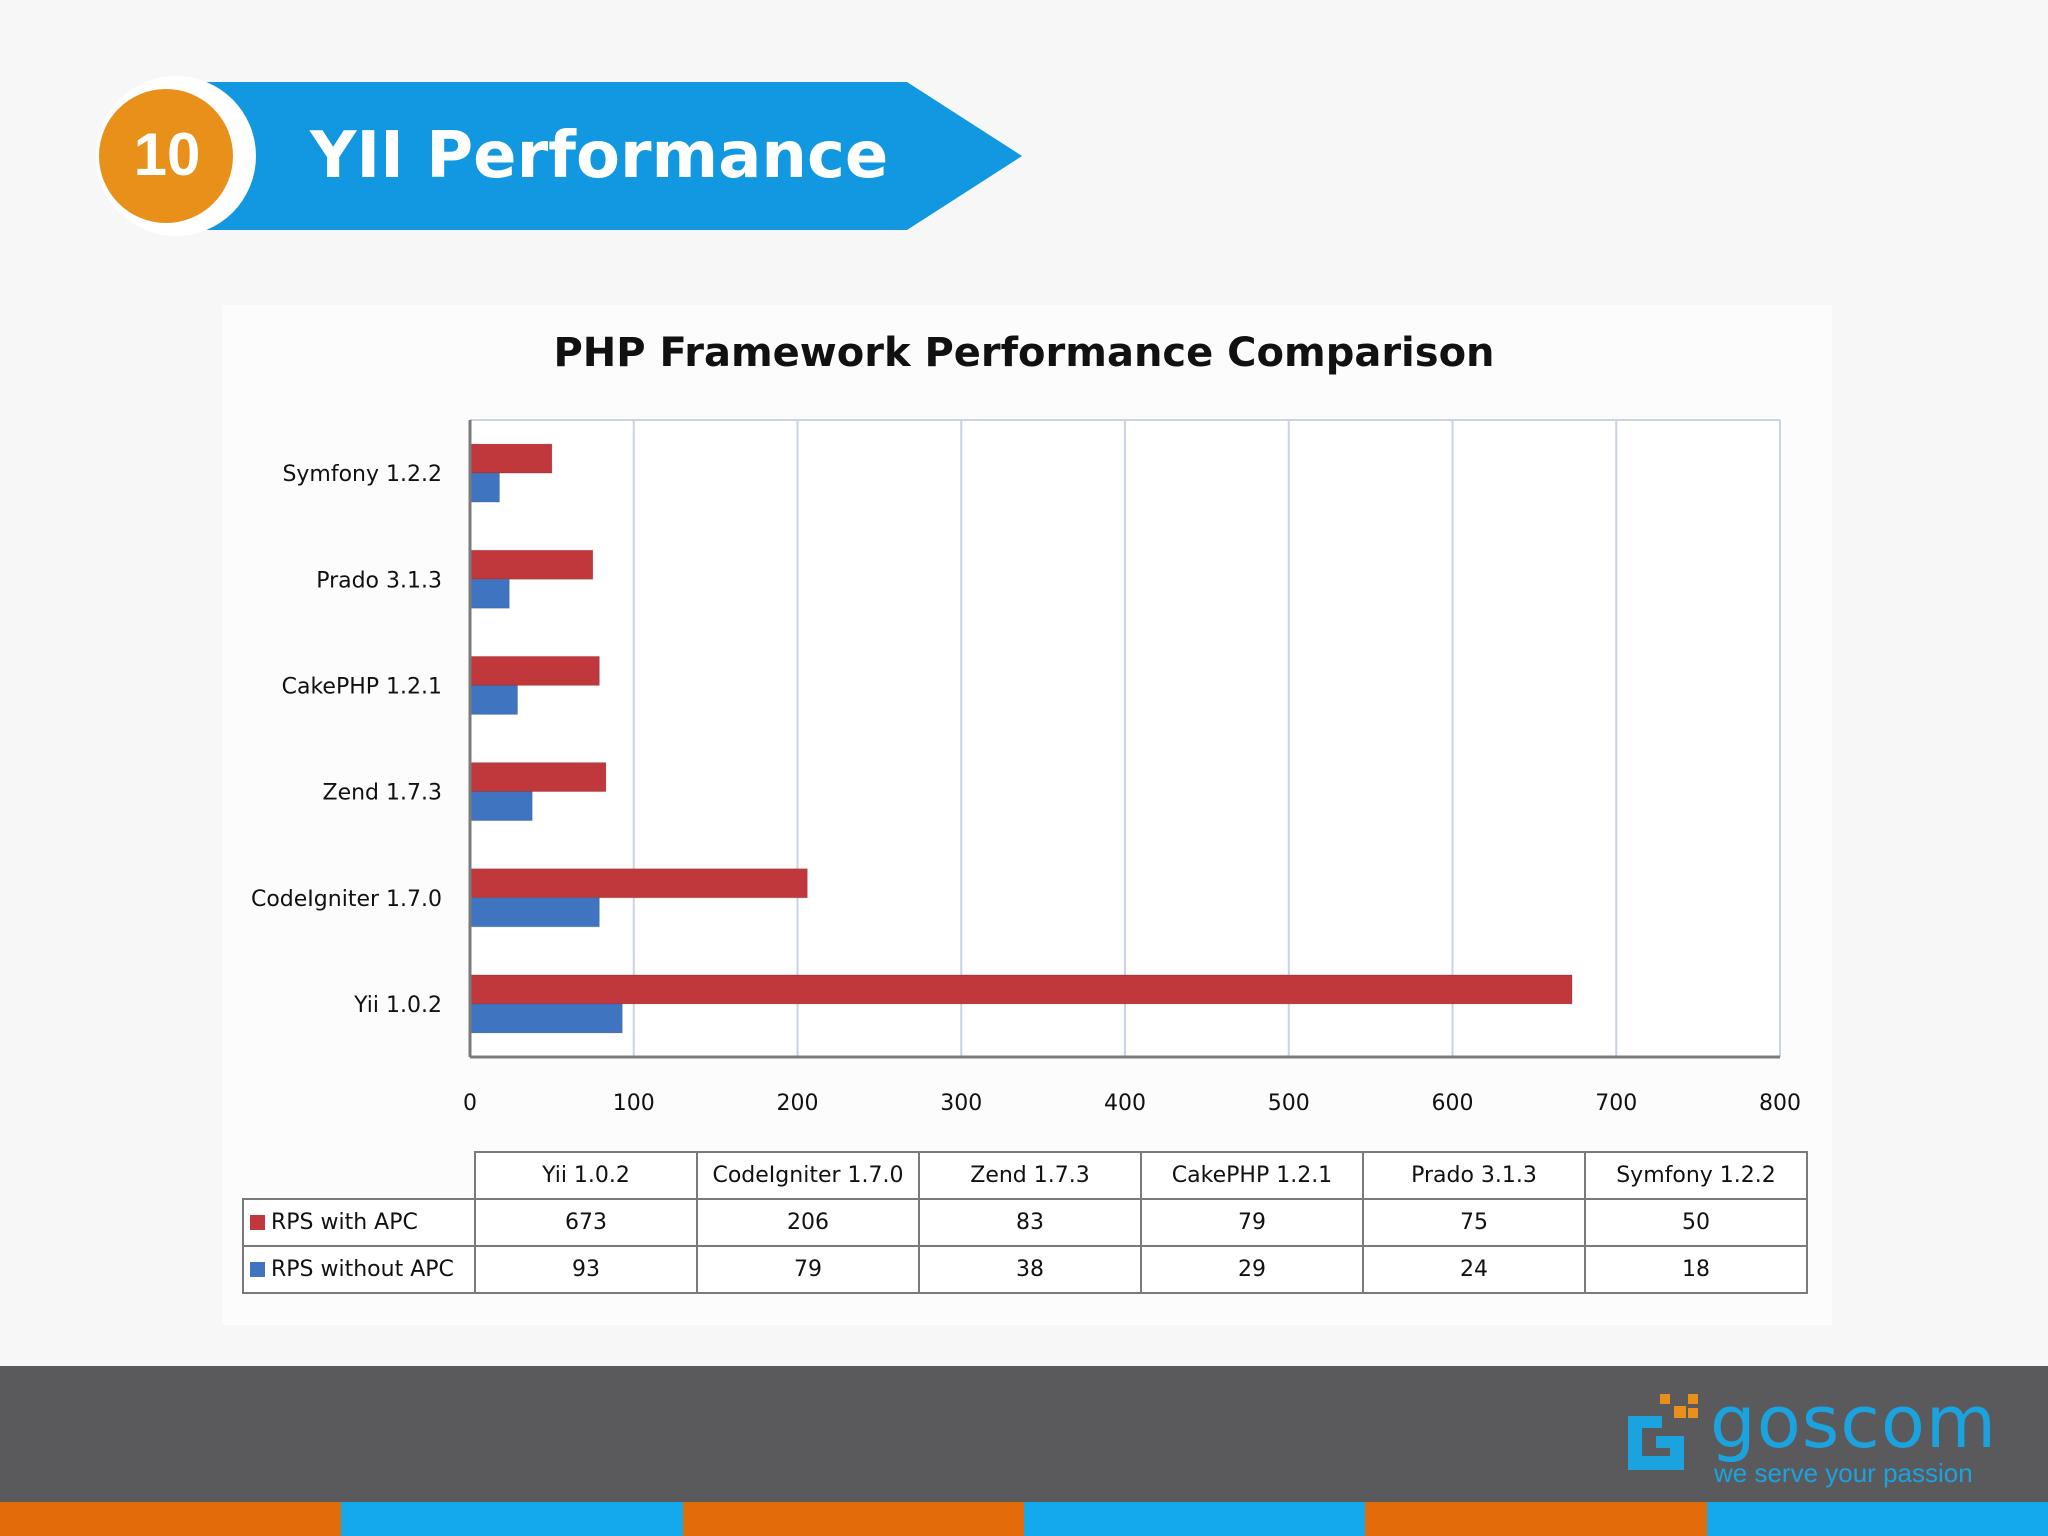 The width and height of the screenshot is (2048, 1536). Describe the element at coordinates (586, 1175) in the screenshot. I see `table-header: Yii 1.0.2` at that location.